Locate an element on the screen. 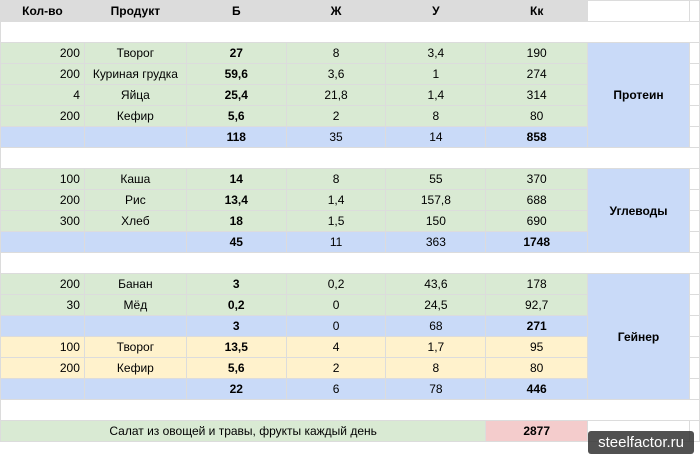  subtotal-carb: 68 is located at coordinates (436, 326).